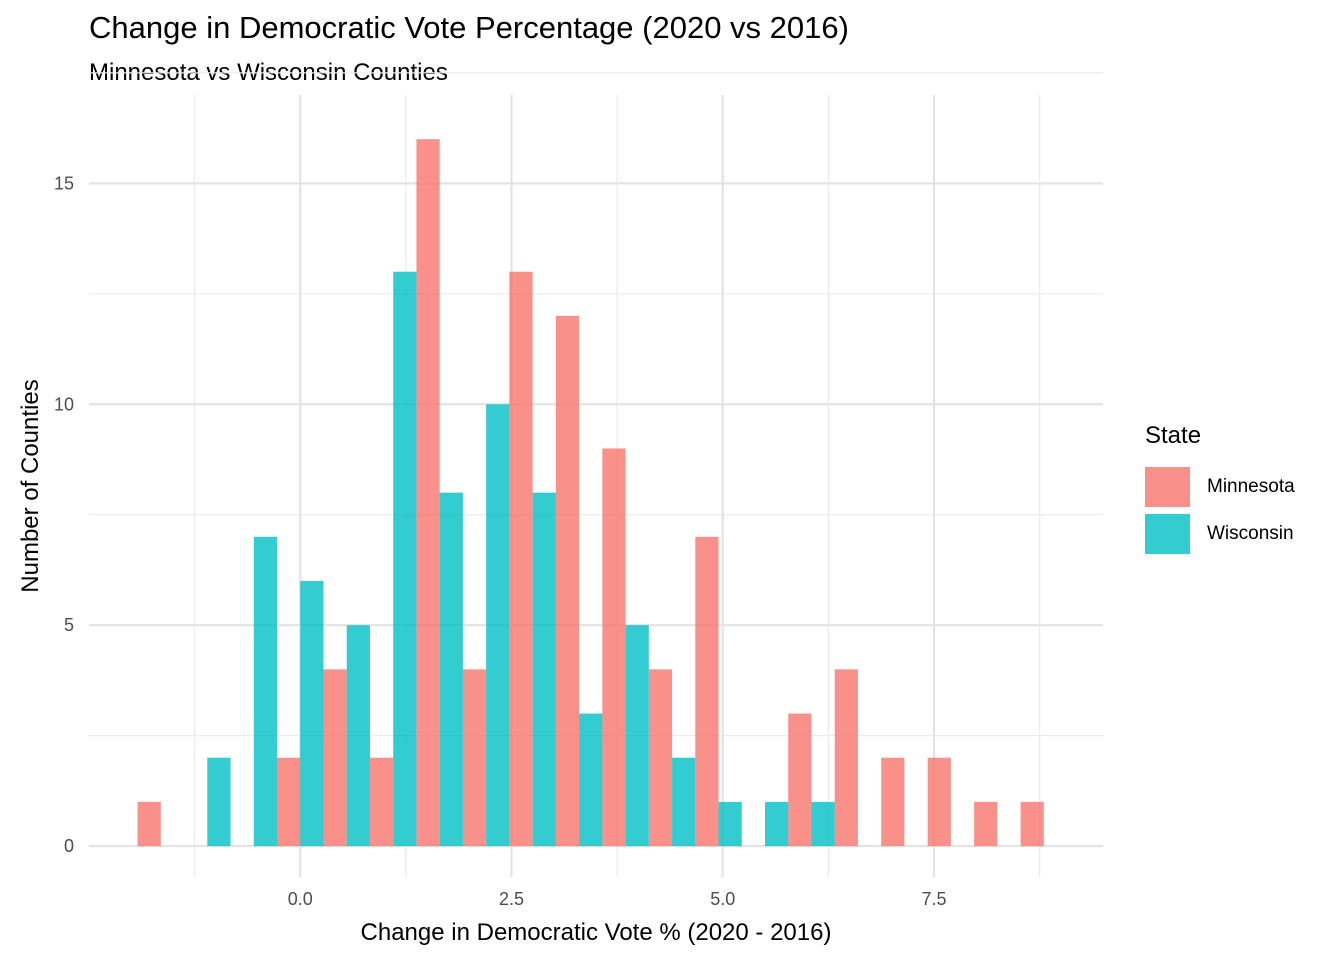 The width and height of the screenshot is (1344, 960). What do you see at coordinates (1250, 533) in the screenshot?
I see `legend-label-wisconsin: Wisconsin` at bounding box center [1250, 533].